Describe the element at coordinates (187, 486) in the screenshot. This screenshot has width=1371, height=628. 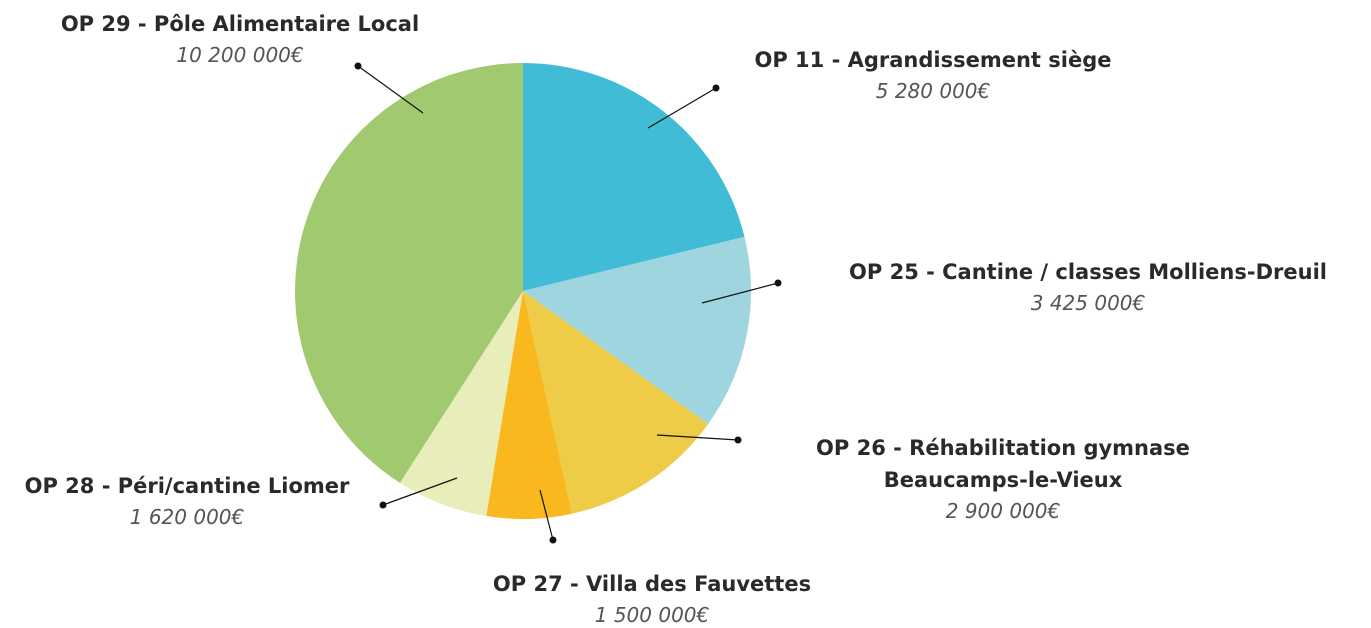
I see `slice-label: OP 28 - Péri/cantine Liomer` at that location.